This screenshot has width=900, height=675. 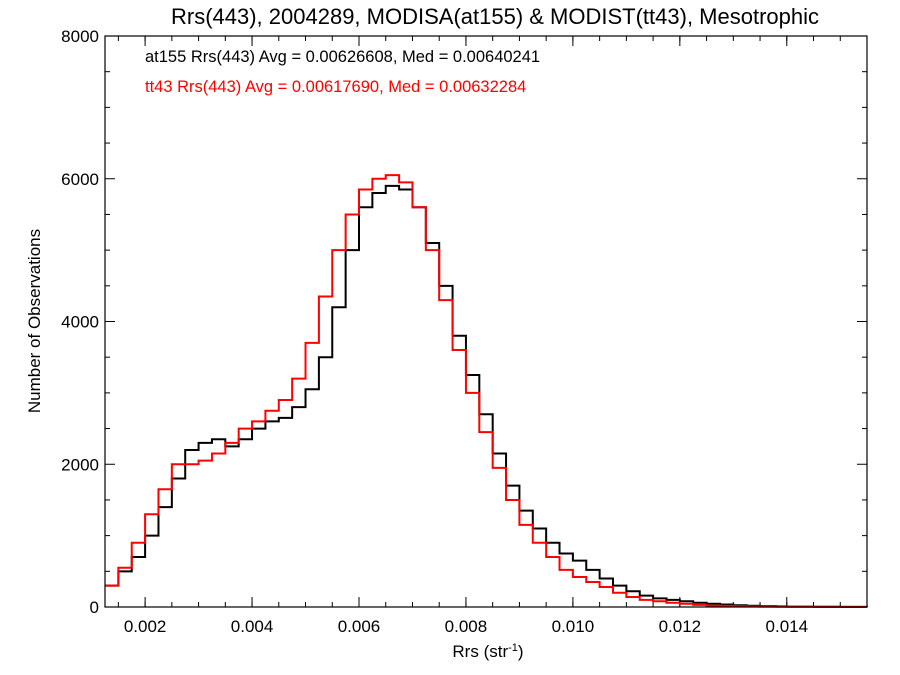 I want to click on y-tick-label: 6000, so click(x=80, y=179).